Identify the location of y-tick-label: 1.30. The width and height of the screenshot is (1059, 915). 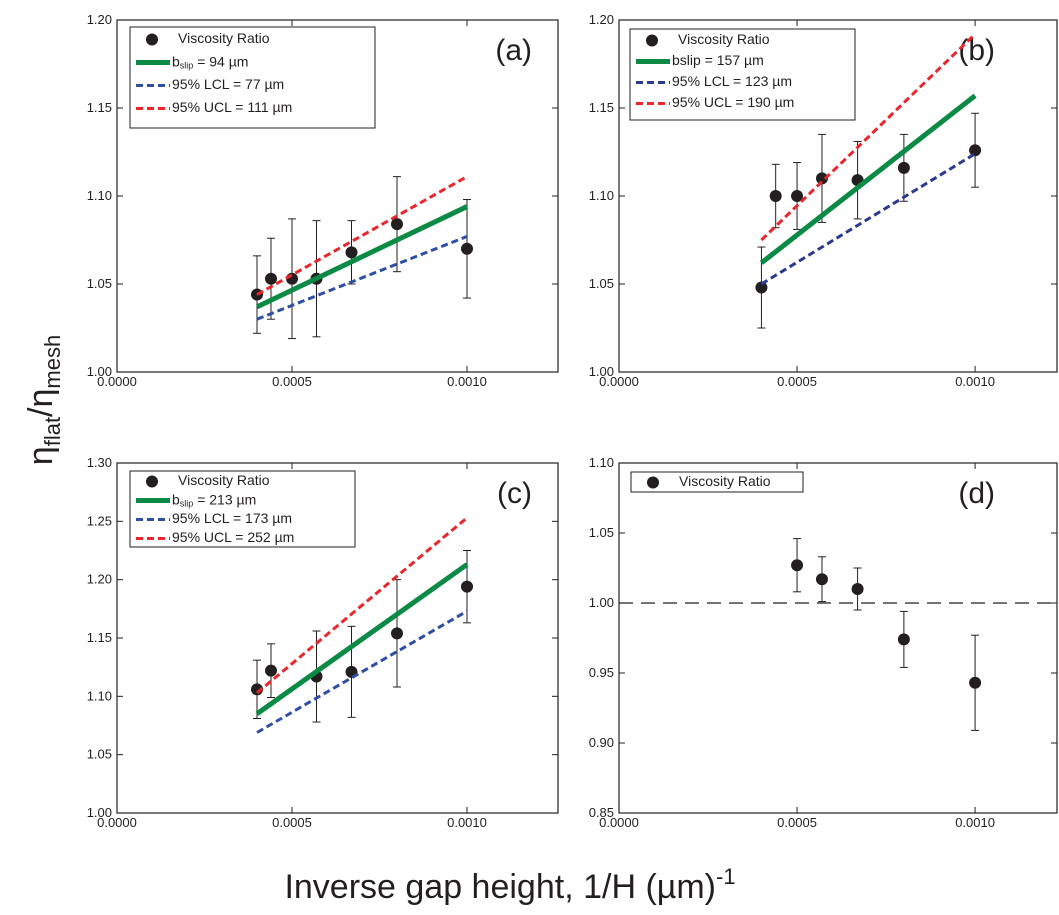
(99, 462).